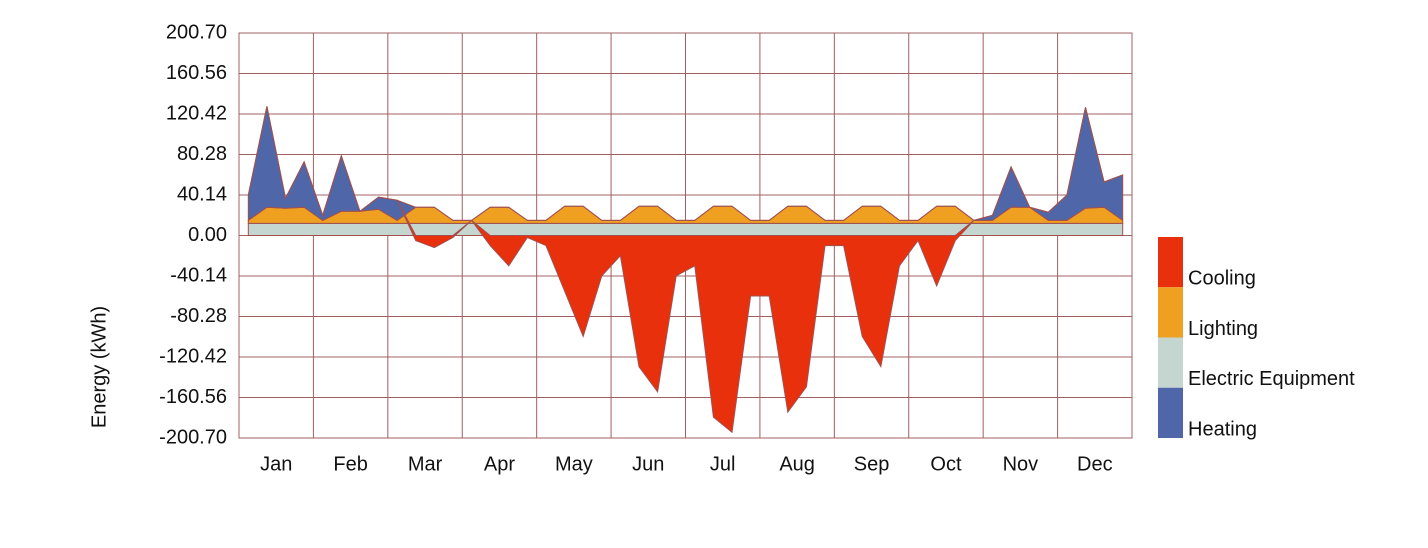  I want to click on x-tick-label: Oct, so click(946, 464).